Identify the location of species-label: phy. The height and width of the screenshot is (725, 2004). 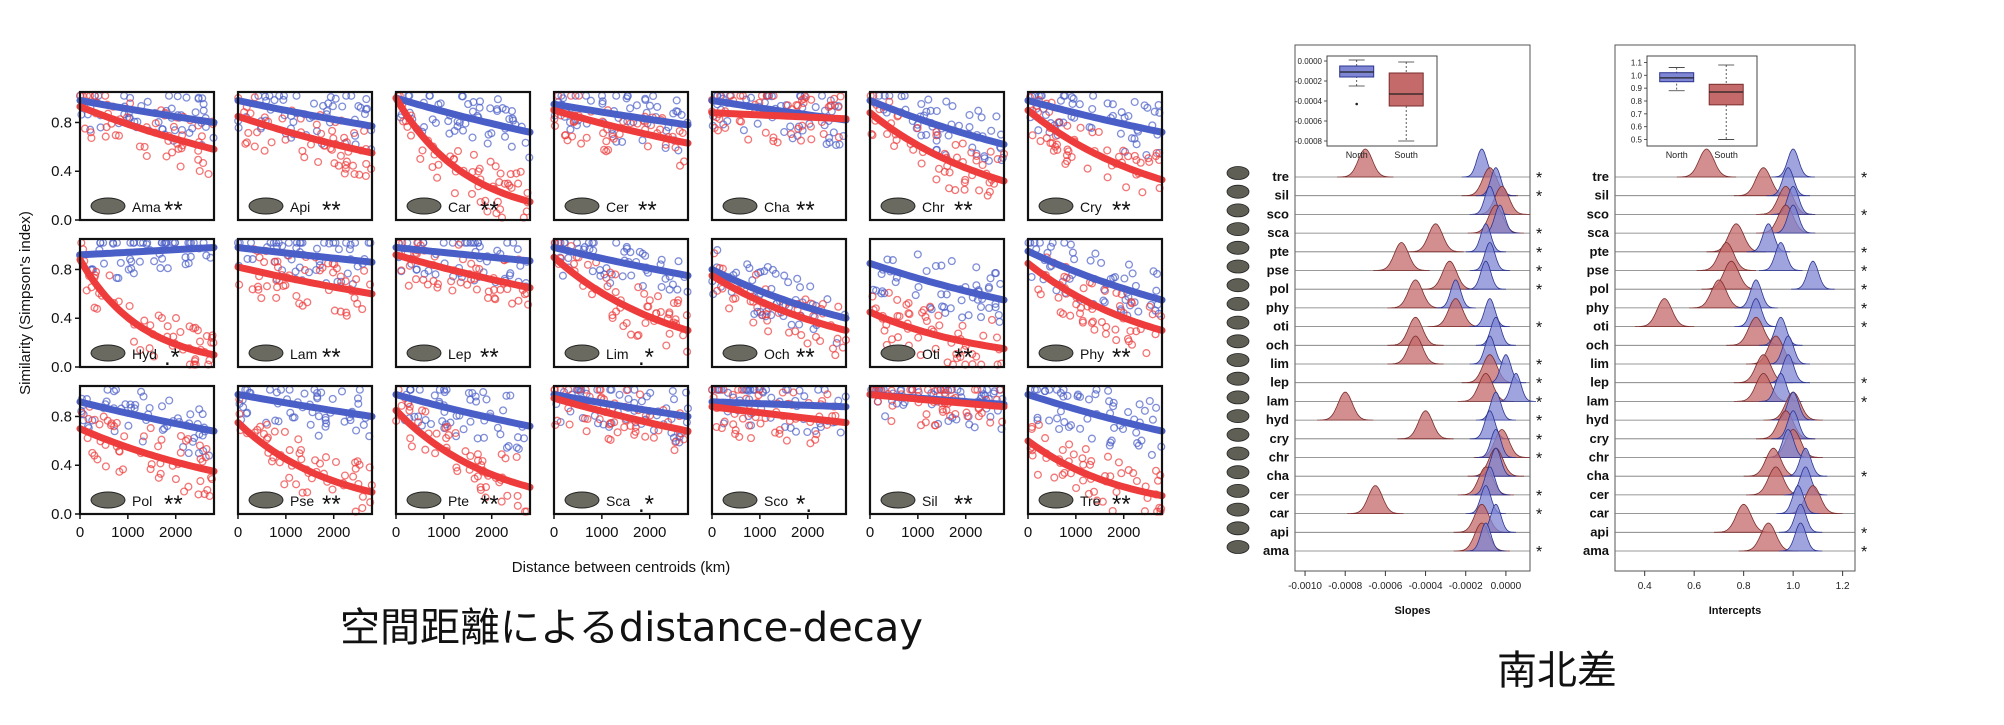
(1598, 307).